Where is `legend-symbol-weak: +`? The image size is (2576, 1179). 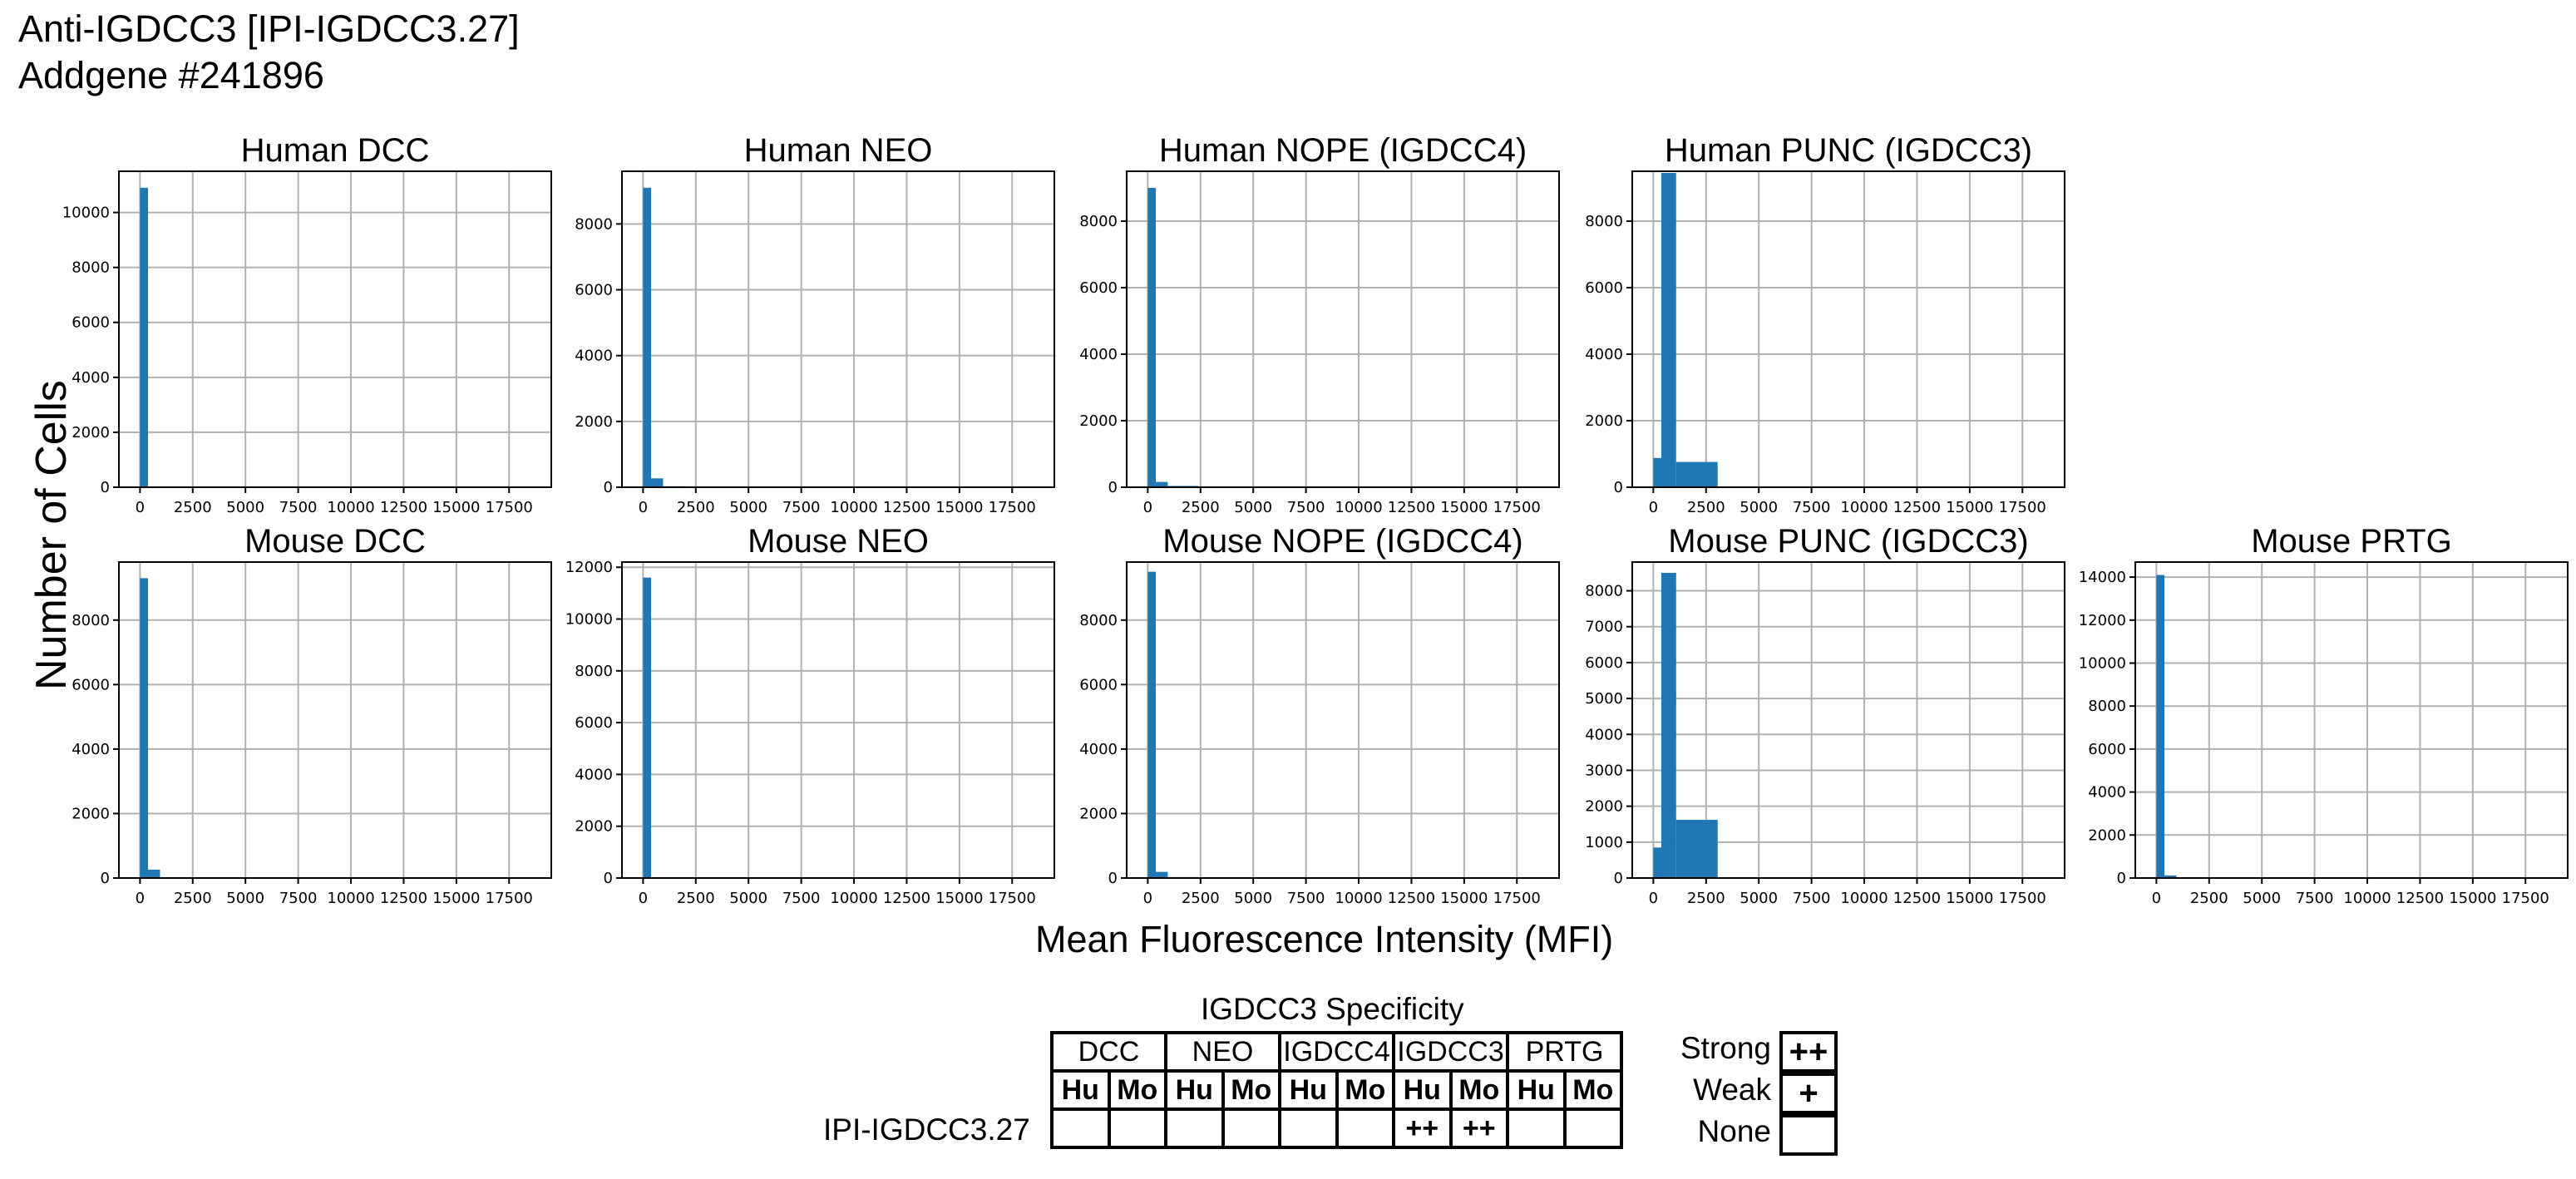
legend-symbol-weak: + is located at coordinates (1809, 1093).